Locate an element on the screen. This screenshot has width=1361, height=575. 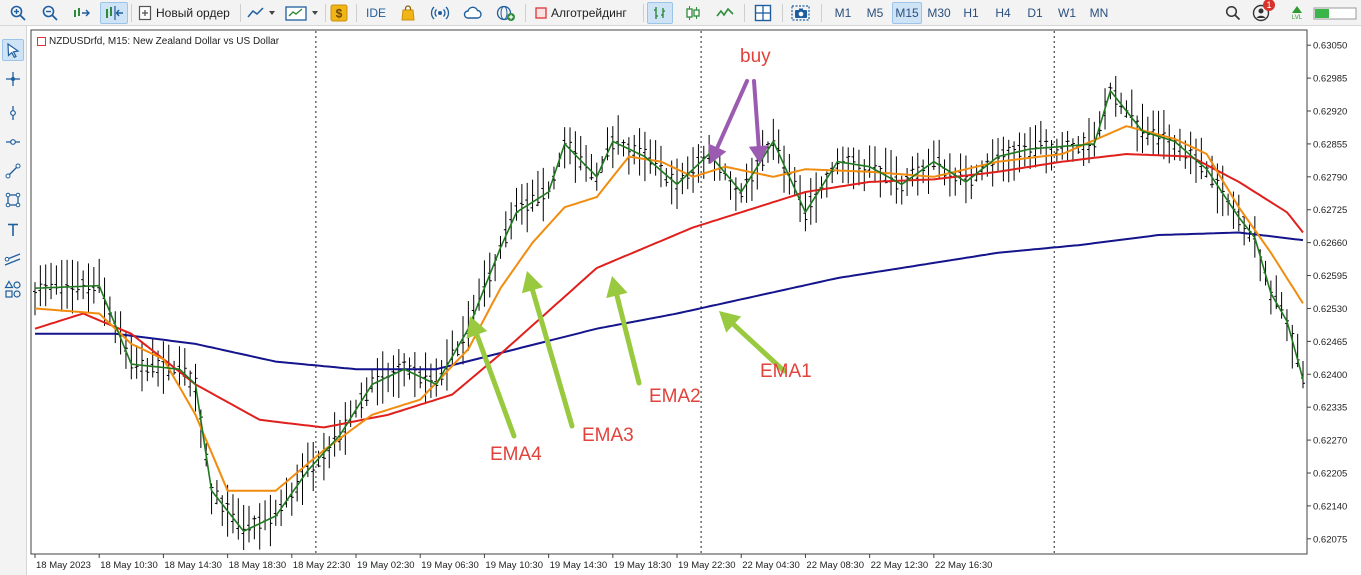
signals-button is located at coordinates (440, 13).